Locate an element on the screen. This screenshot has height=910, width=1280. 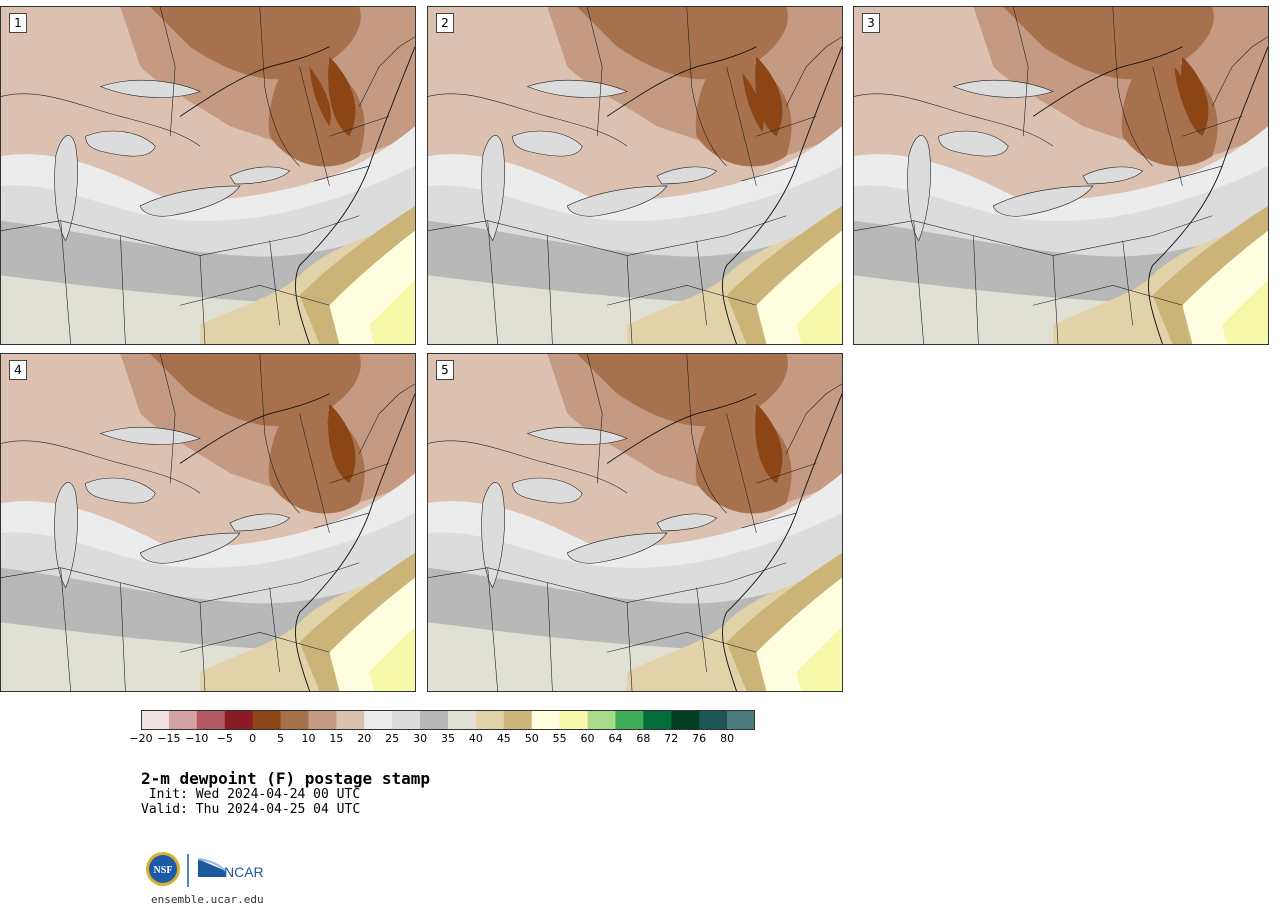
colorbar-tick-label: −5 is located at coordinates (224, 738).